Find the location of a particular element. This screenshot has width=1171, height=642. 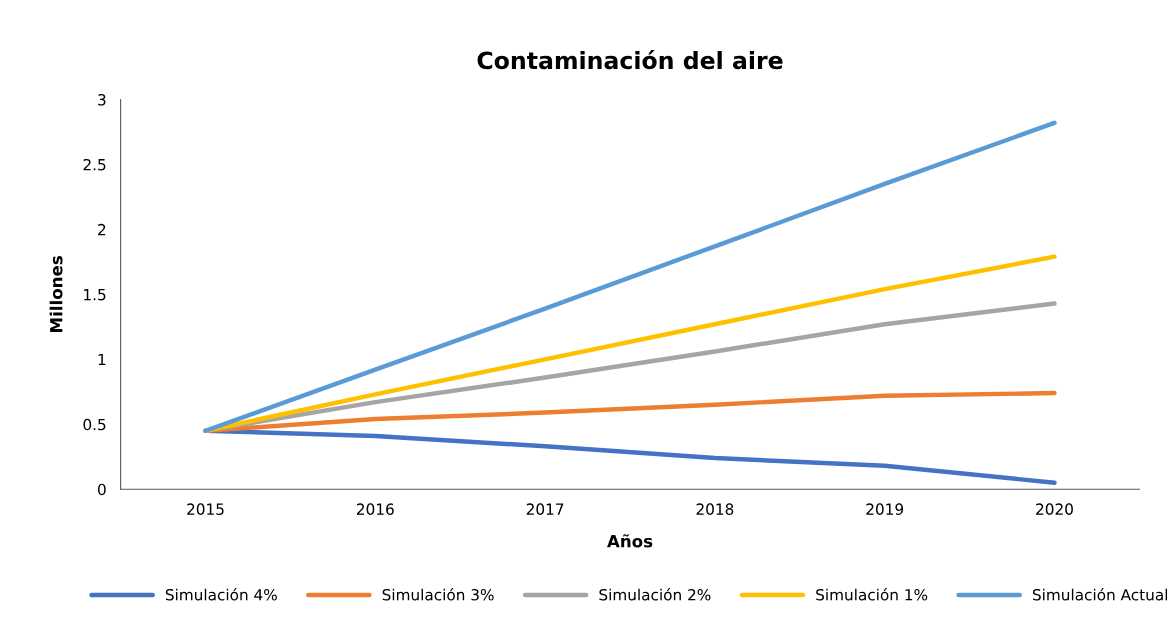

x-tick-label: 2015 is located at coordinates (205, 509).